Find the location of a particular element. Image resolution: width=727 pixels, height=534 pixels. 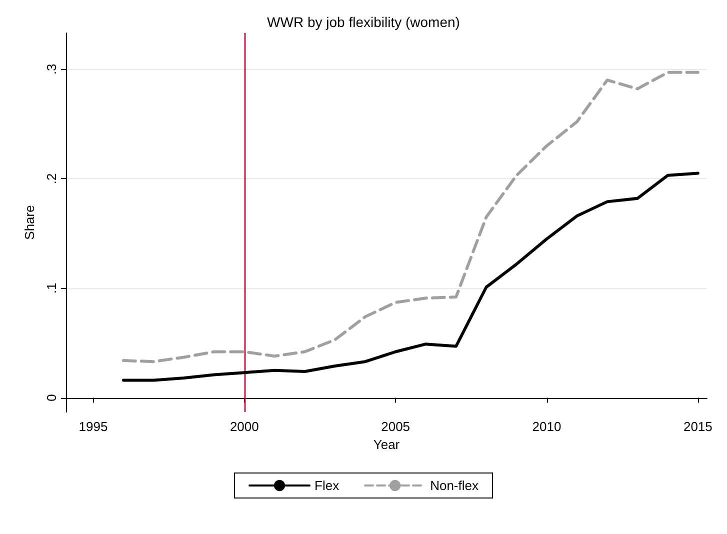

y-tick-label: .2 is located at coordinates (51, 178).